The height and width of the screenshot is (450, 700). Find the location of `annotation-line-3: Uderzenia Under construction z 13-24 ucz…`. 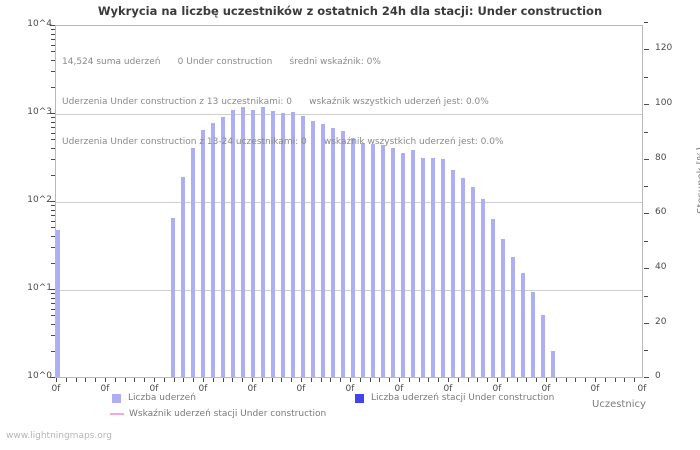

annotation-line-3: Uderzenia Under construction z 13-24 ucz… is located at coordinates (283, 141).